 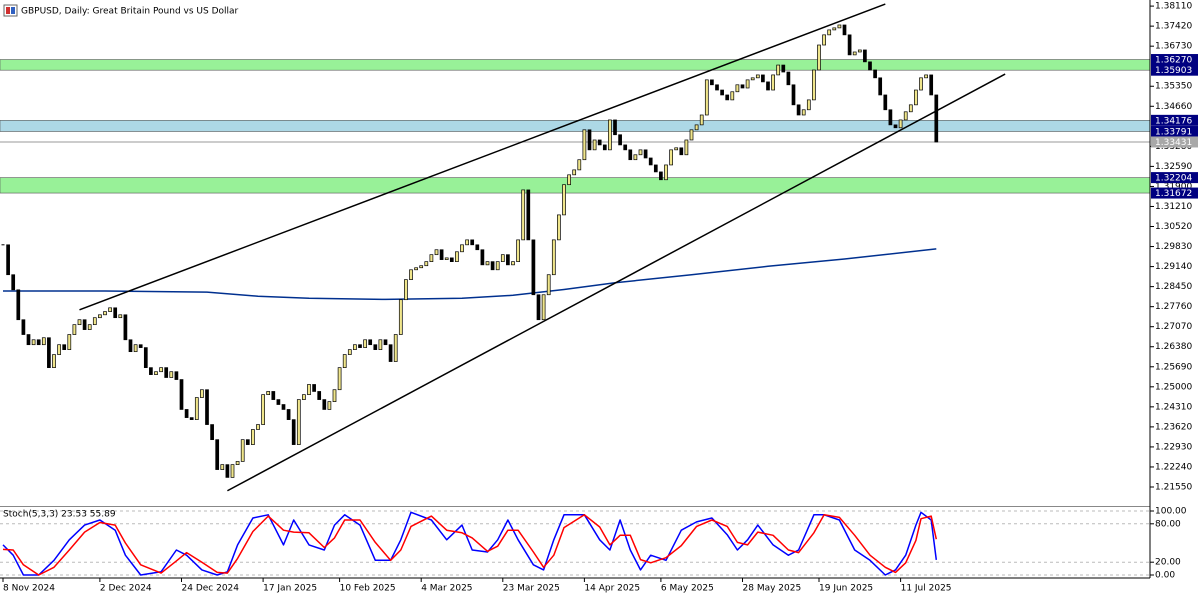 What do you see at coordinates (1173, 71) in the screenshot?
I see `price-label: 1.35903` at bounding box center [1173, 71].